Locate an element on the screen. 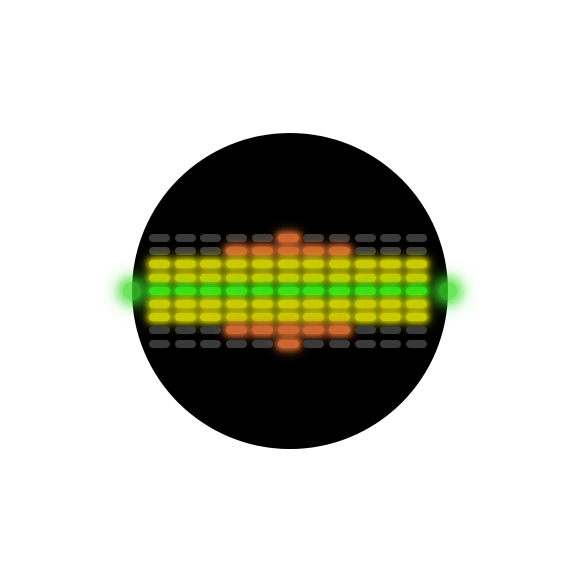  left-glow-indicator is located at coordinates (132, 290).